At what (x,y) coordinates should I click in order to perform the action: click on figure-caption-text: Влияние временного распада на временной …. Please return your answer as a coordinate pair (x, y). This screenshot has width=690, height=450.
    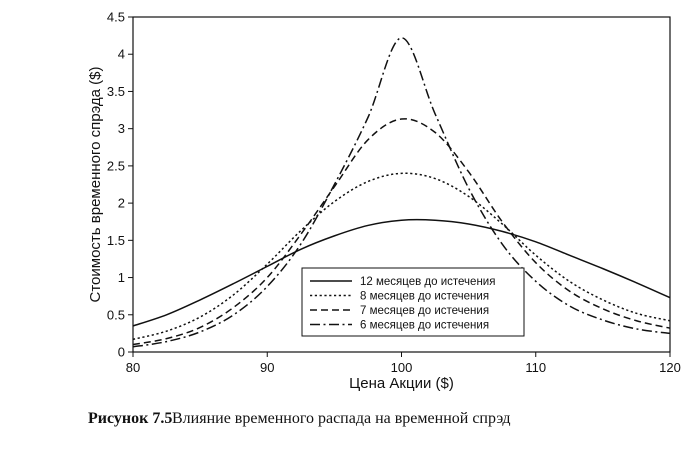
    Looking at the image, I should click on (341, 418).